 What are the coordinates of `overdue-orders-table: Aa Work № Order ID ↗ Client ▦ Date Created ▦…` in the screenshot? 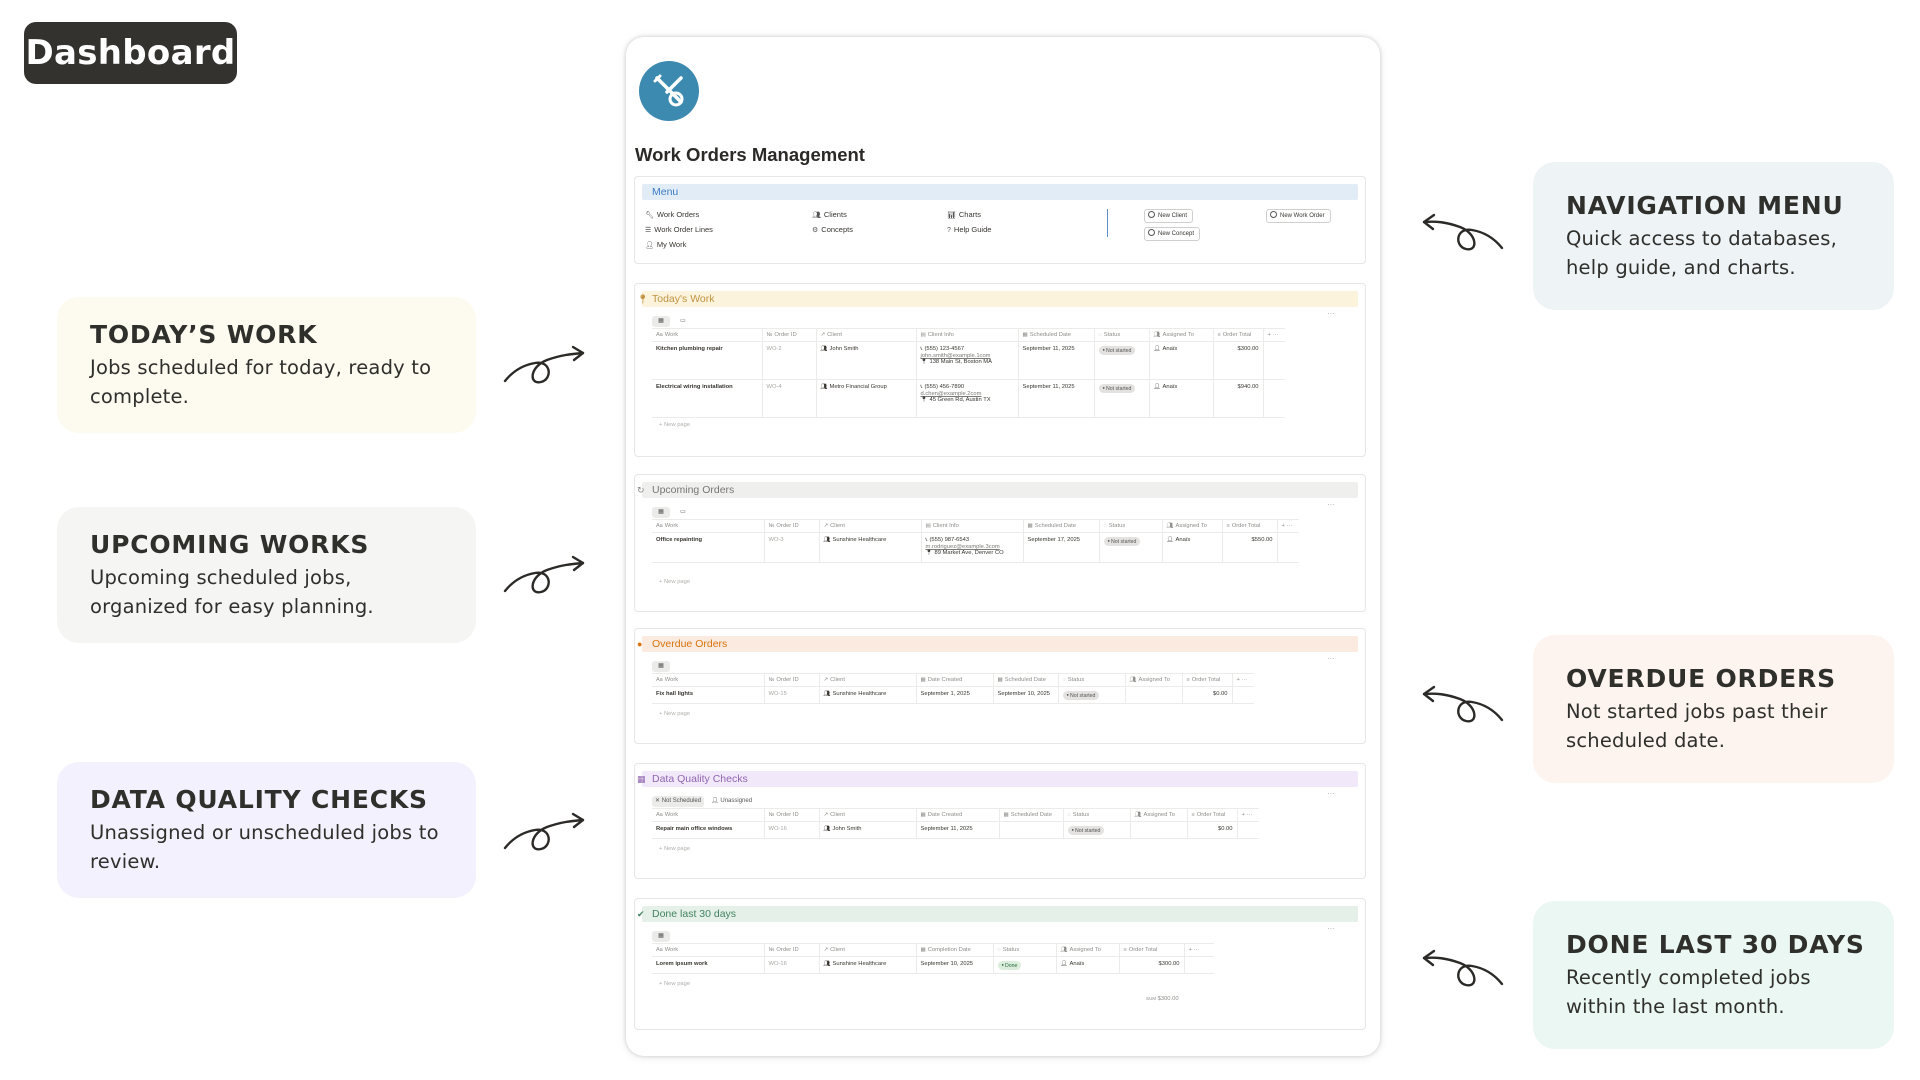 It's located at (953, 688).